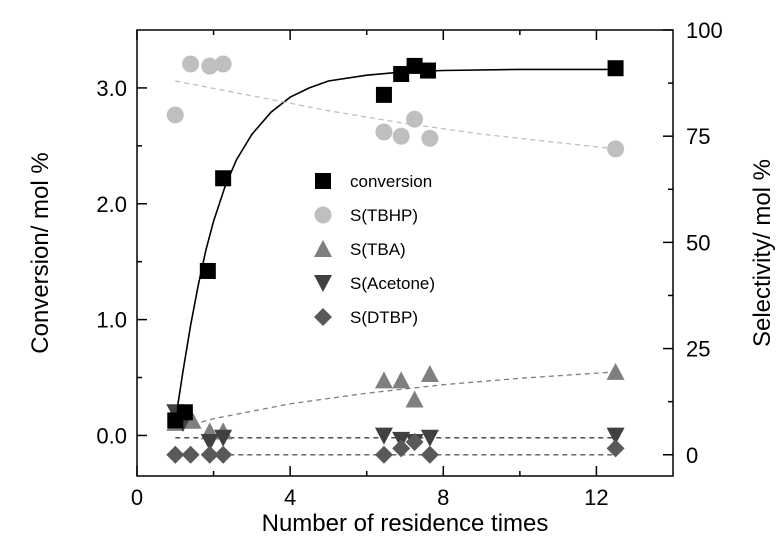 This screenshot has height=541, width=780. I want to click on legend: conversion S(TBHP) S(TBA) S(Acetone) S(DTBP), so click(374, 249).